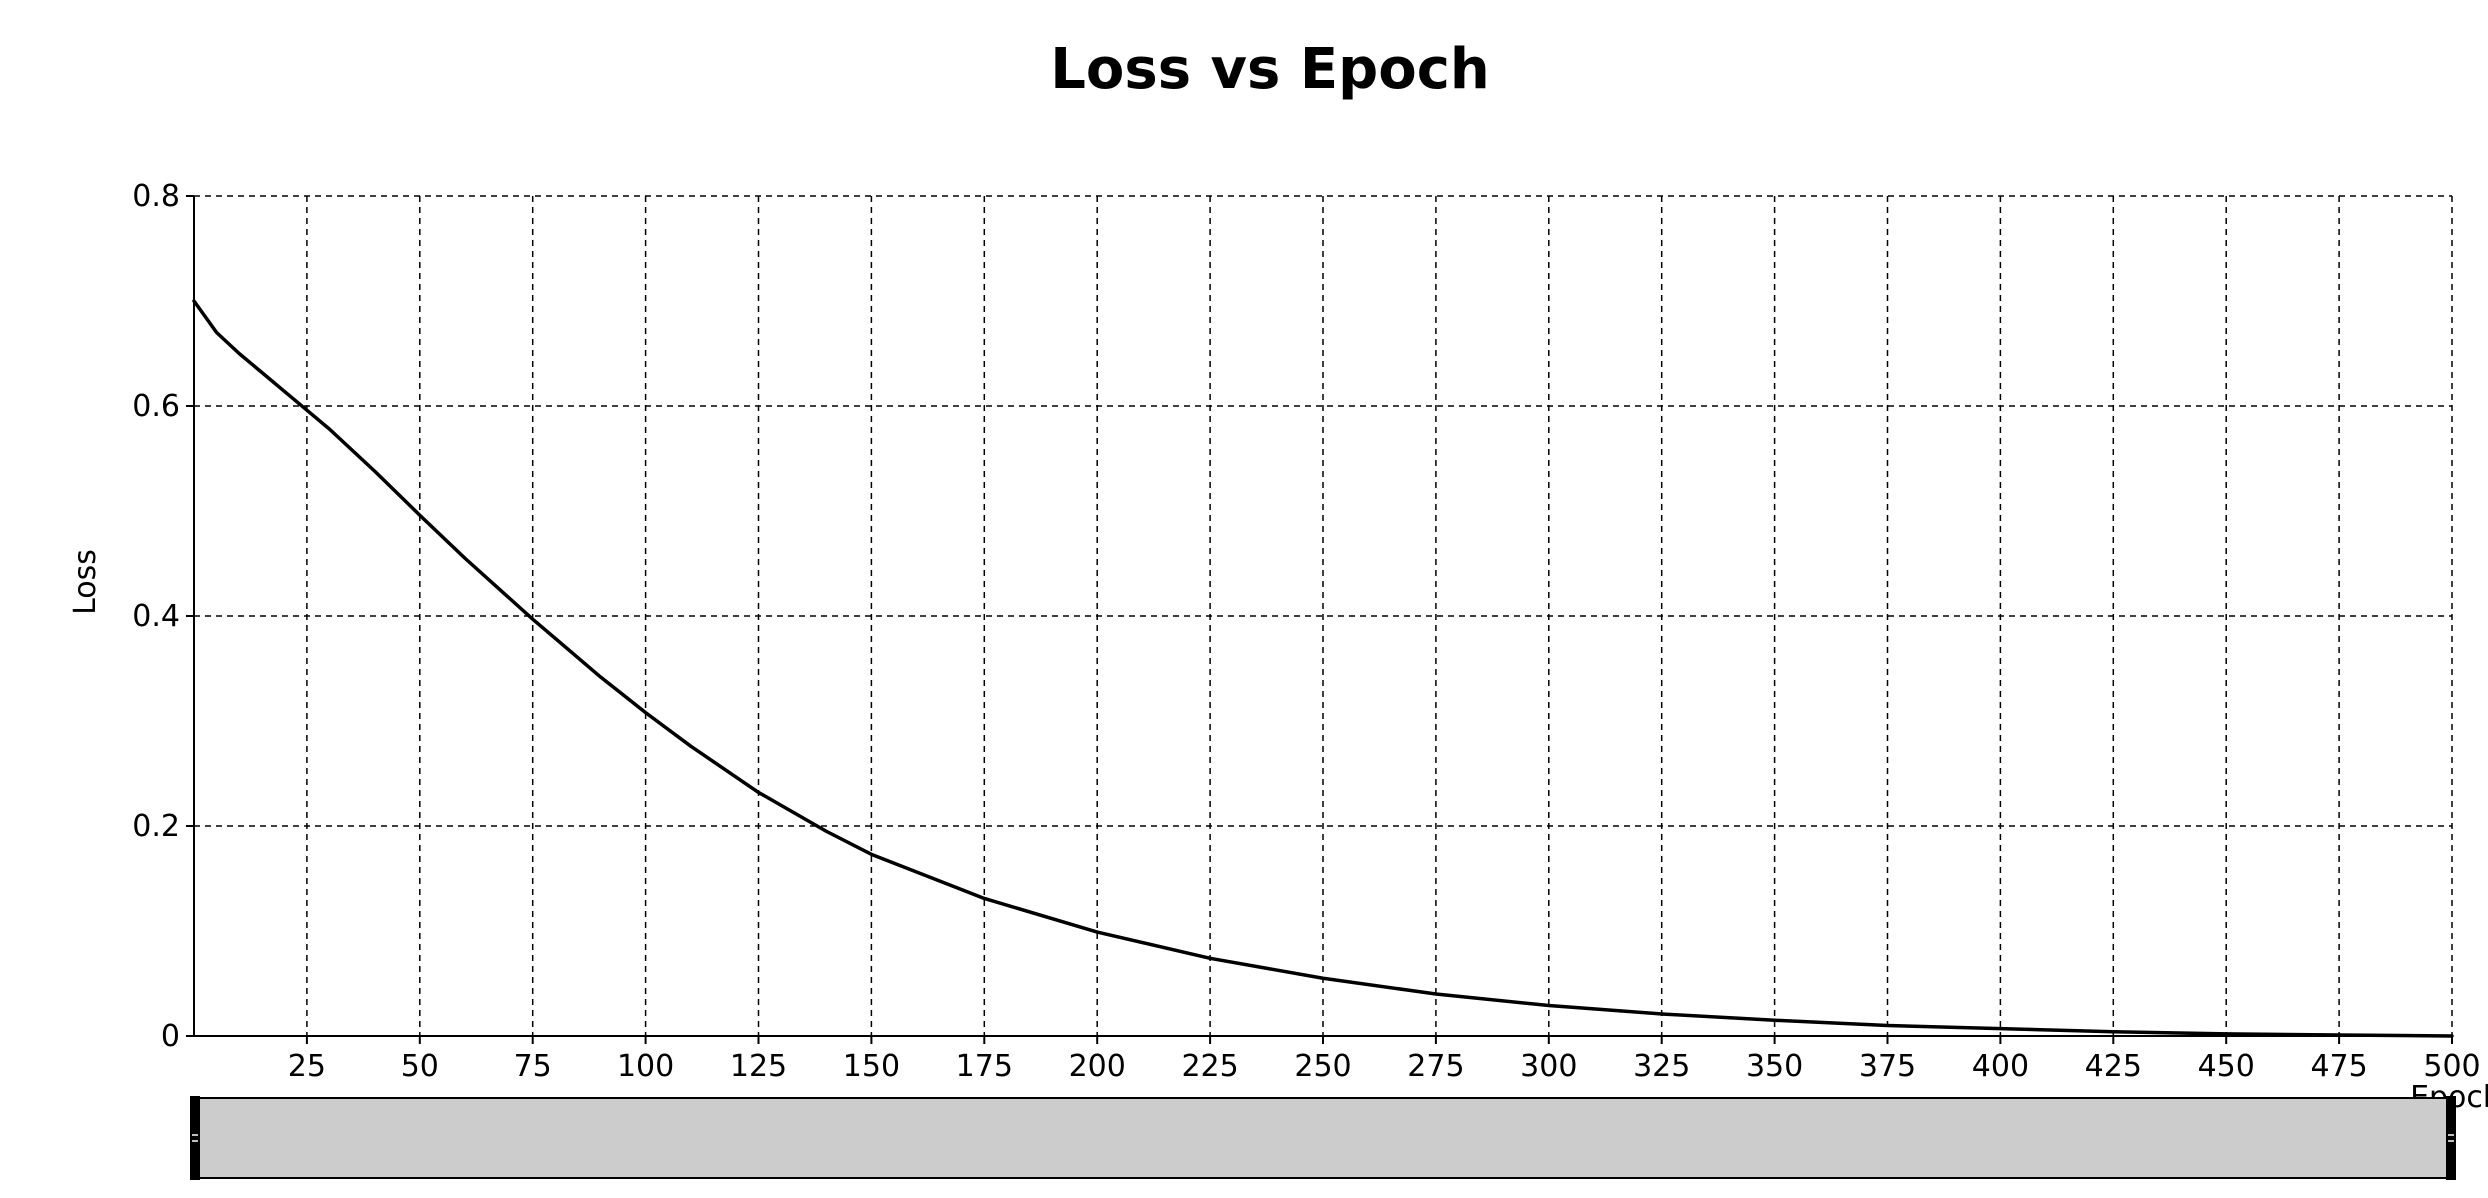 The width and height of the screenshot is (2488, 1198). Describe the element at coordinates (156, 826) in the screenshot. I see `y-tick-label: 0.2` at that location.